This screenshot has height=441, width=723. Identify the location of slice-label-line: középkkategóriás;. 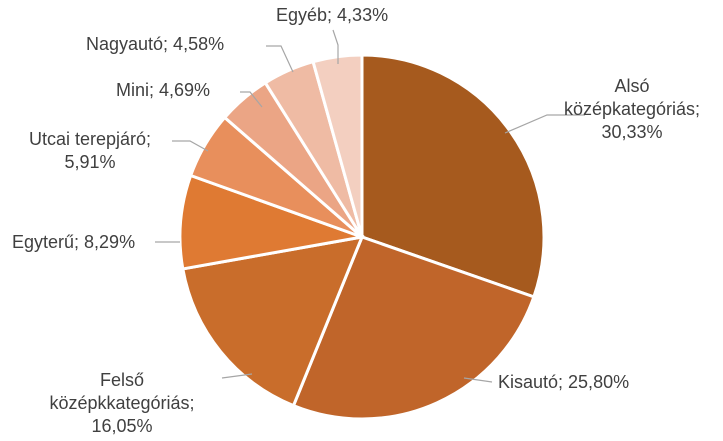
(121, 403).